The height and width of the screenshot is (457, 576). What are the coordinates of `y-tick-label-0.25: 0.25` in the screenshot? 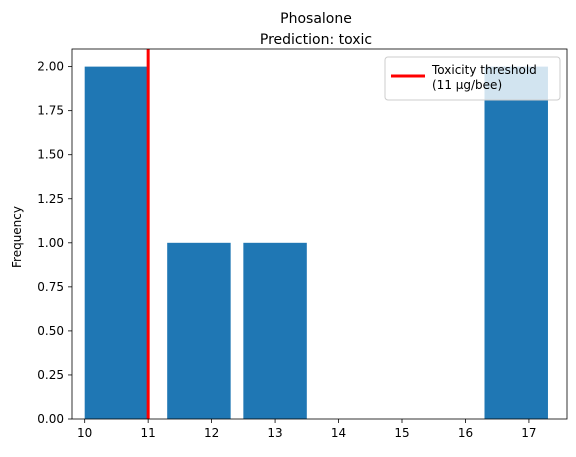 It's located at (50, 375).